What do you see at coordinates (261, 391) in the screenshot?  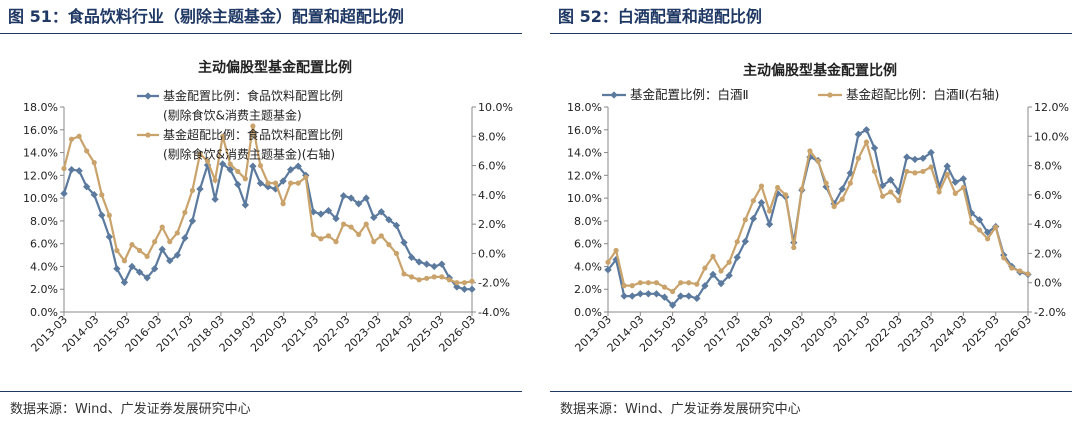 I see `source-rule` at bounding box center [261, 391].